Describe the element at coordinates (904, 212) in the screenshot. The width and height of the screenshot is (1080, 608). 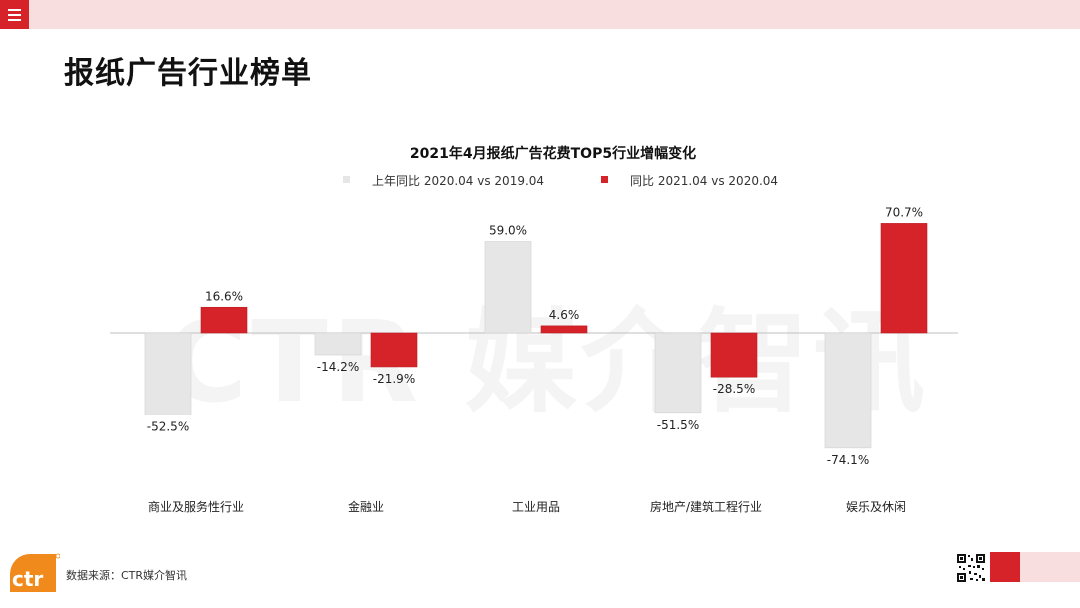
I see `data-label-s2-5: 70.7%` at that location.